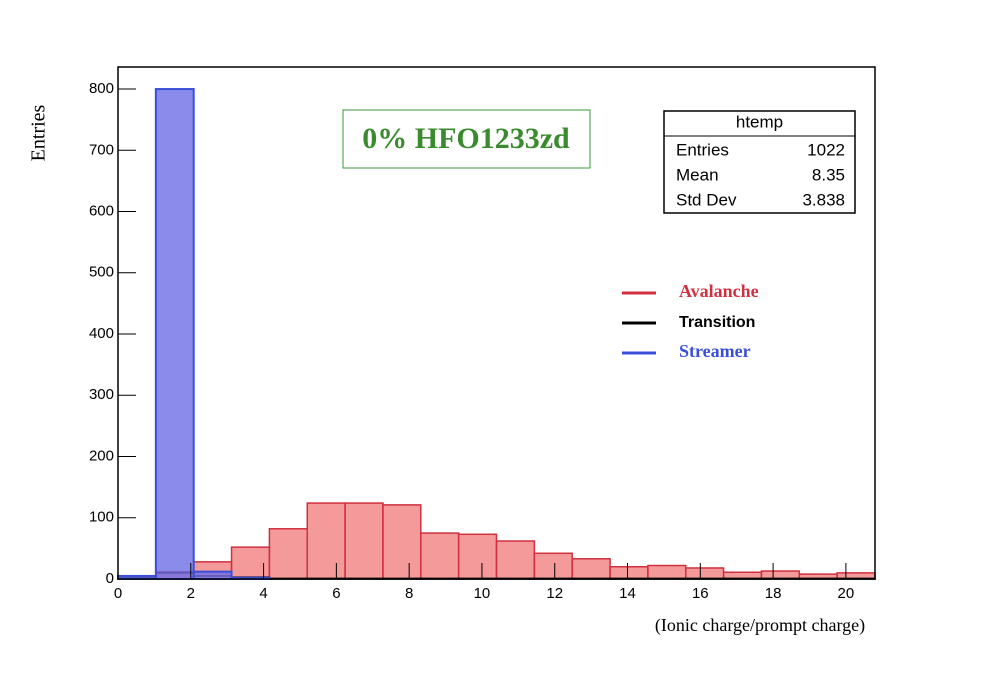  Describe the element at coordinates (773, 593) in the screenshot. I see `x-tick-label: 18` at that location.